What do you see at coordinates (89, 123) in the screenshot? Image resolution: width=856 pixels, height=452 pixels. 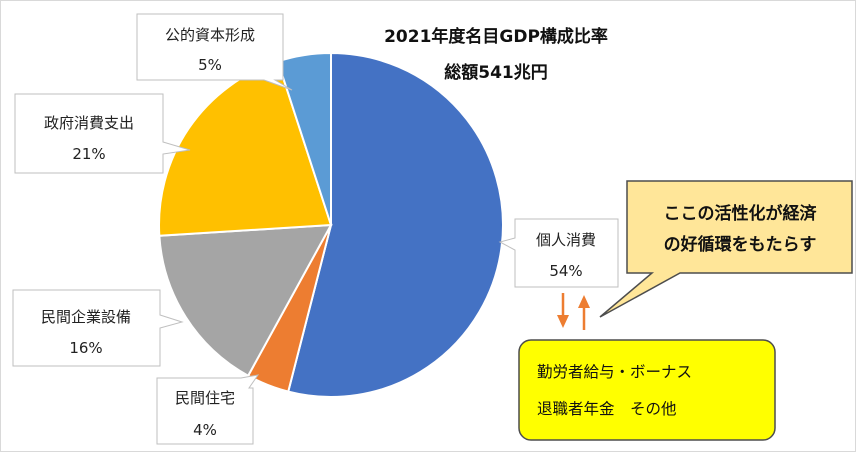 I see `category-label-seifu-shohi-shishutsu: 政府消費支出` at bounding box center [89, 123].